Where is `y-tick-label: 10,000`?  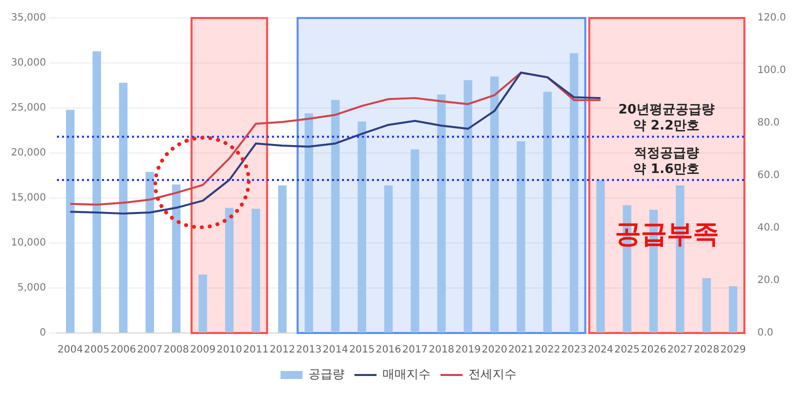 y-tick-label: 10,000 is located at coordinates (28, 243).